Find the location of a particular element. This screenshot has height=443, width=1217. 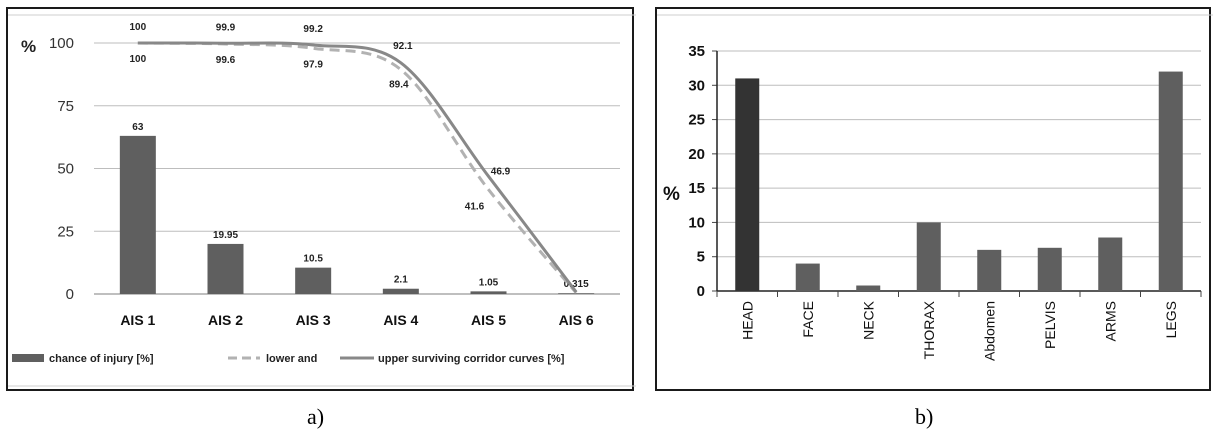

data-label: 19.95 is located at coordinates (225, 235).